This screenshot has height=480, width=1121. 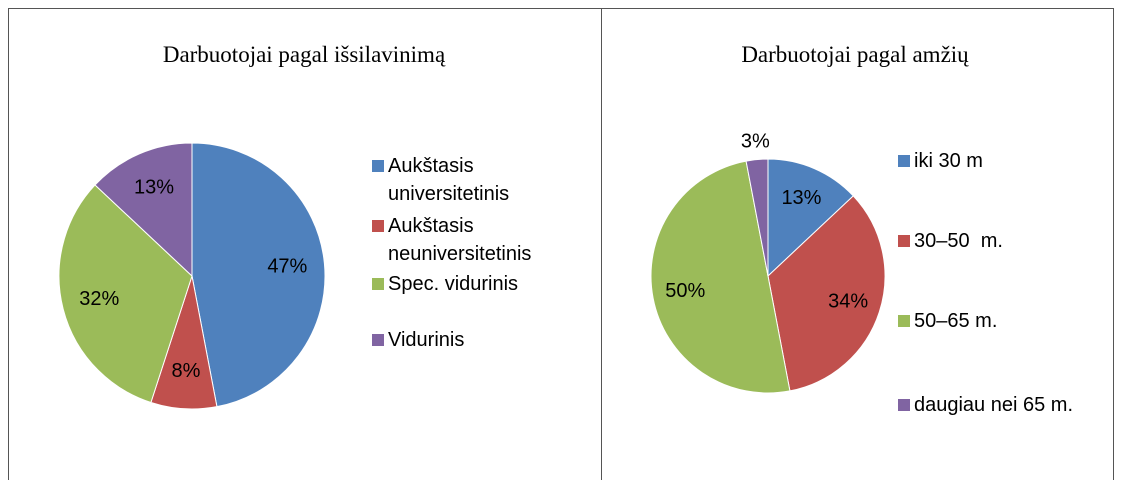 What do you see at coordinates (426, 340) in the screenshot?
I see `legend-label: Vidurinis` at bounding box center [426, 340].